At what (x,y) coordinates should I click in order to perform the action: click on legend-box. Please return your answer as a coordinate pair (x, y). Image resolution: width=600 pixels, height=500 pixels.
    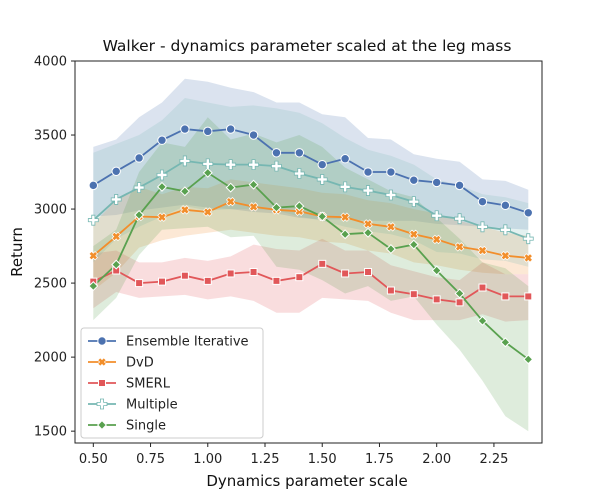
    Looking at the image, I should click on (172, 383).